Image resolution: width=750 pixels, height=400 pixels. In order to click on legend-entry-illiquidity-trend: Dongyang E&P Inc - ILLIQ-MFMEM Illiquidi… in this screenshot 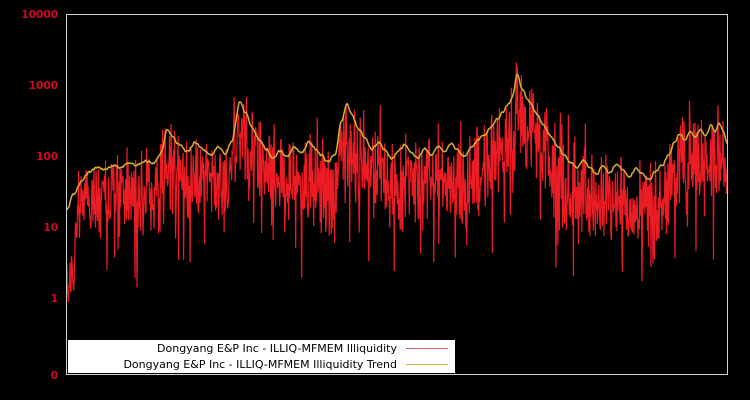, I will do `click(261, 364)`.